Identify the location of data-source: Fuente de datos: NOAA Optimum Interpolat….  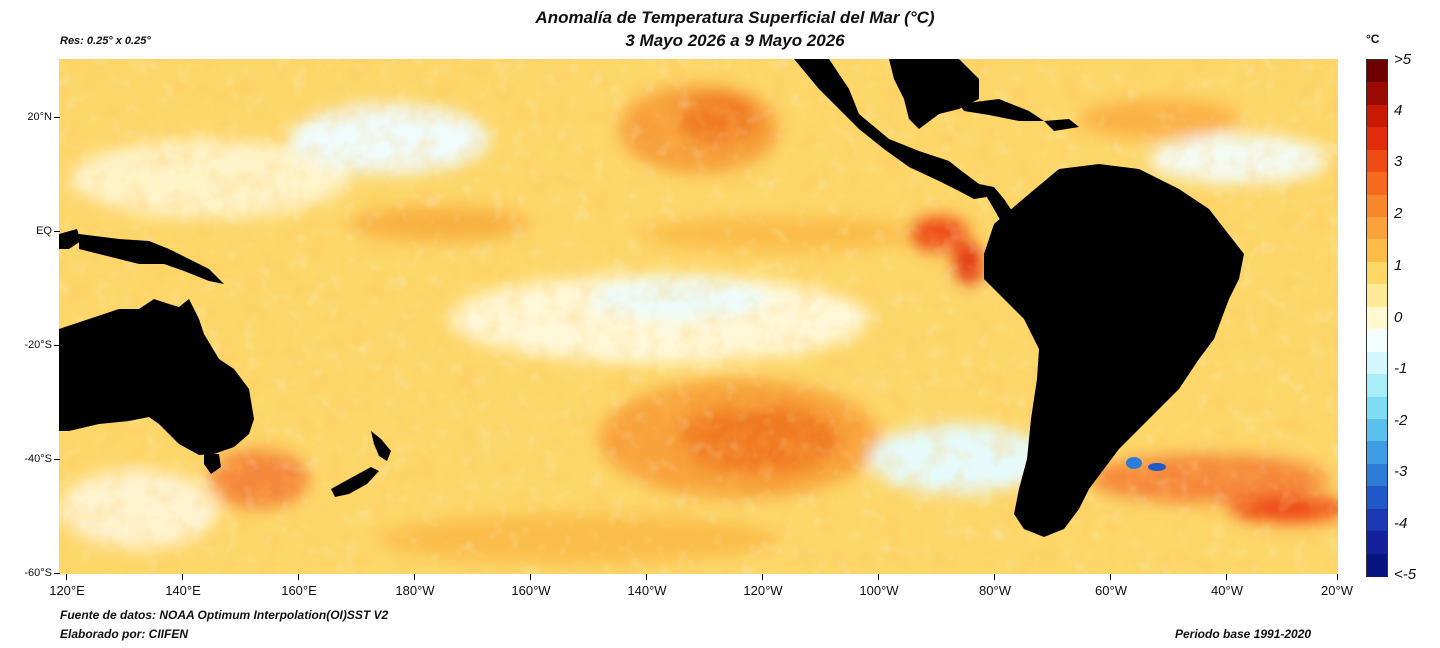
(224, 615).